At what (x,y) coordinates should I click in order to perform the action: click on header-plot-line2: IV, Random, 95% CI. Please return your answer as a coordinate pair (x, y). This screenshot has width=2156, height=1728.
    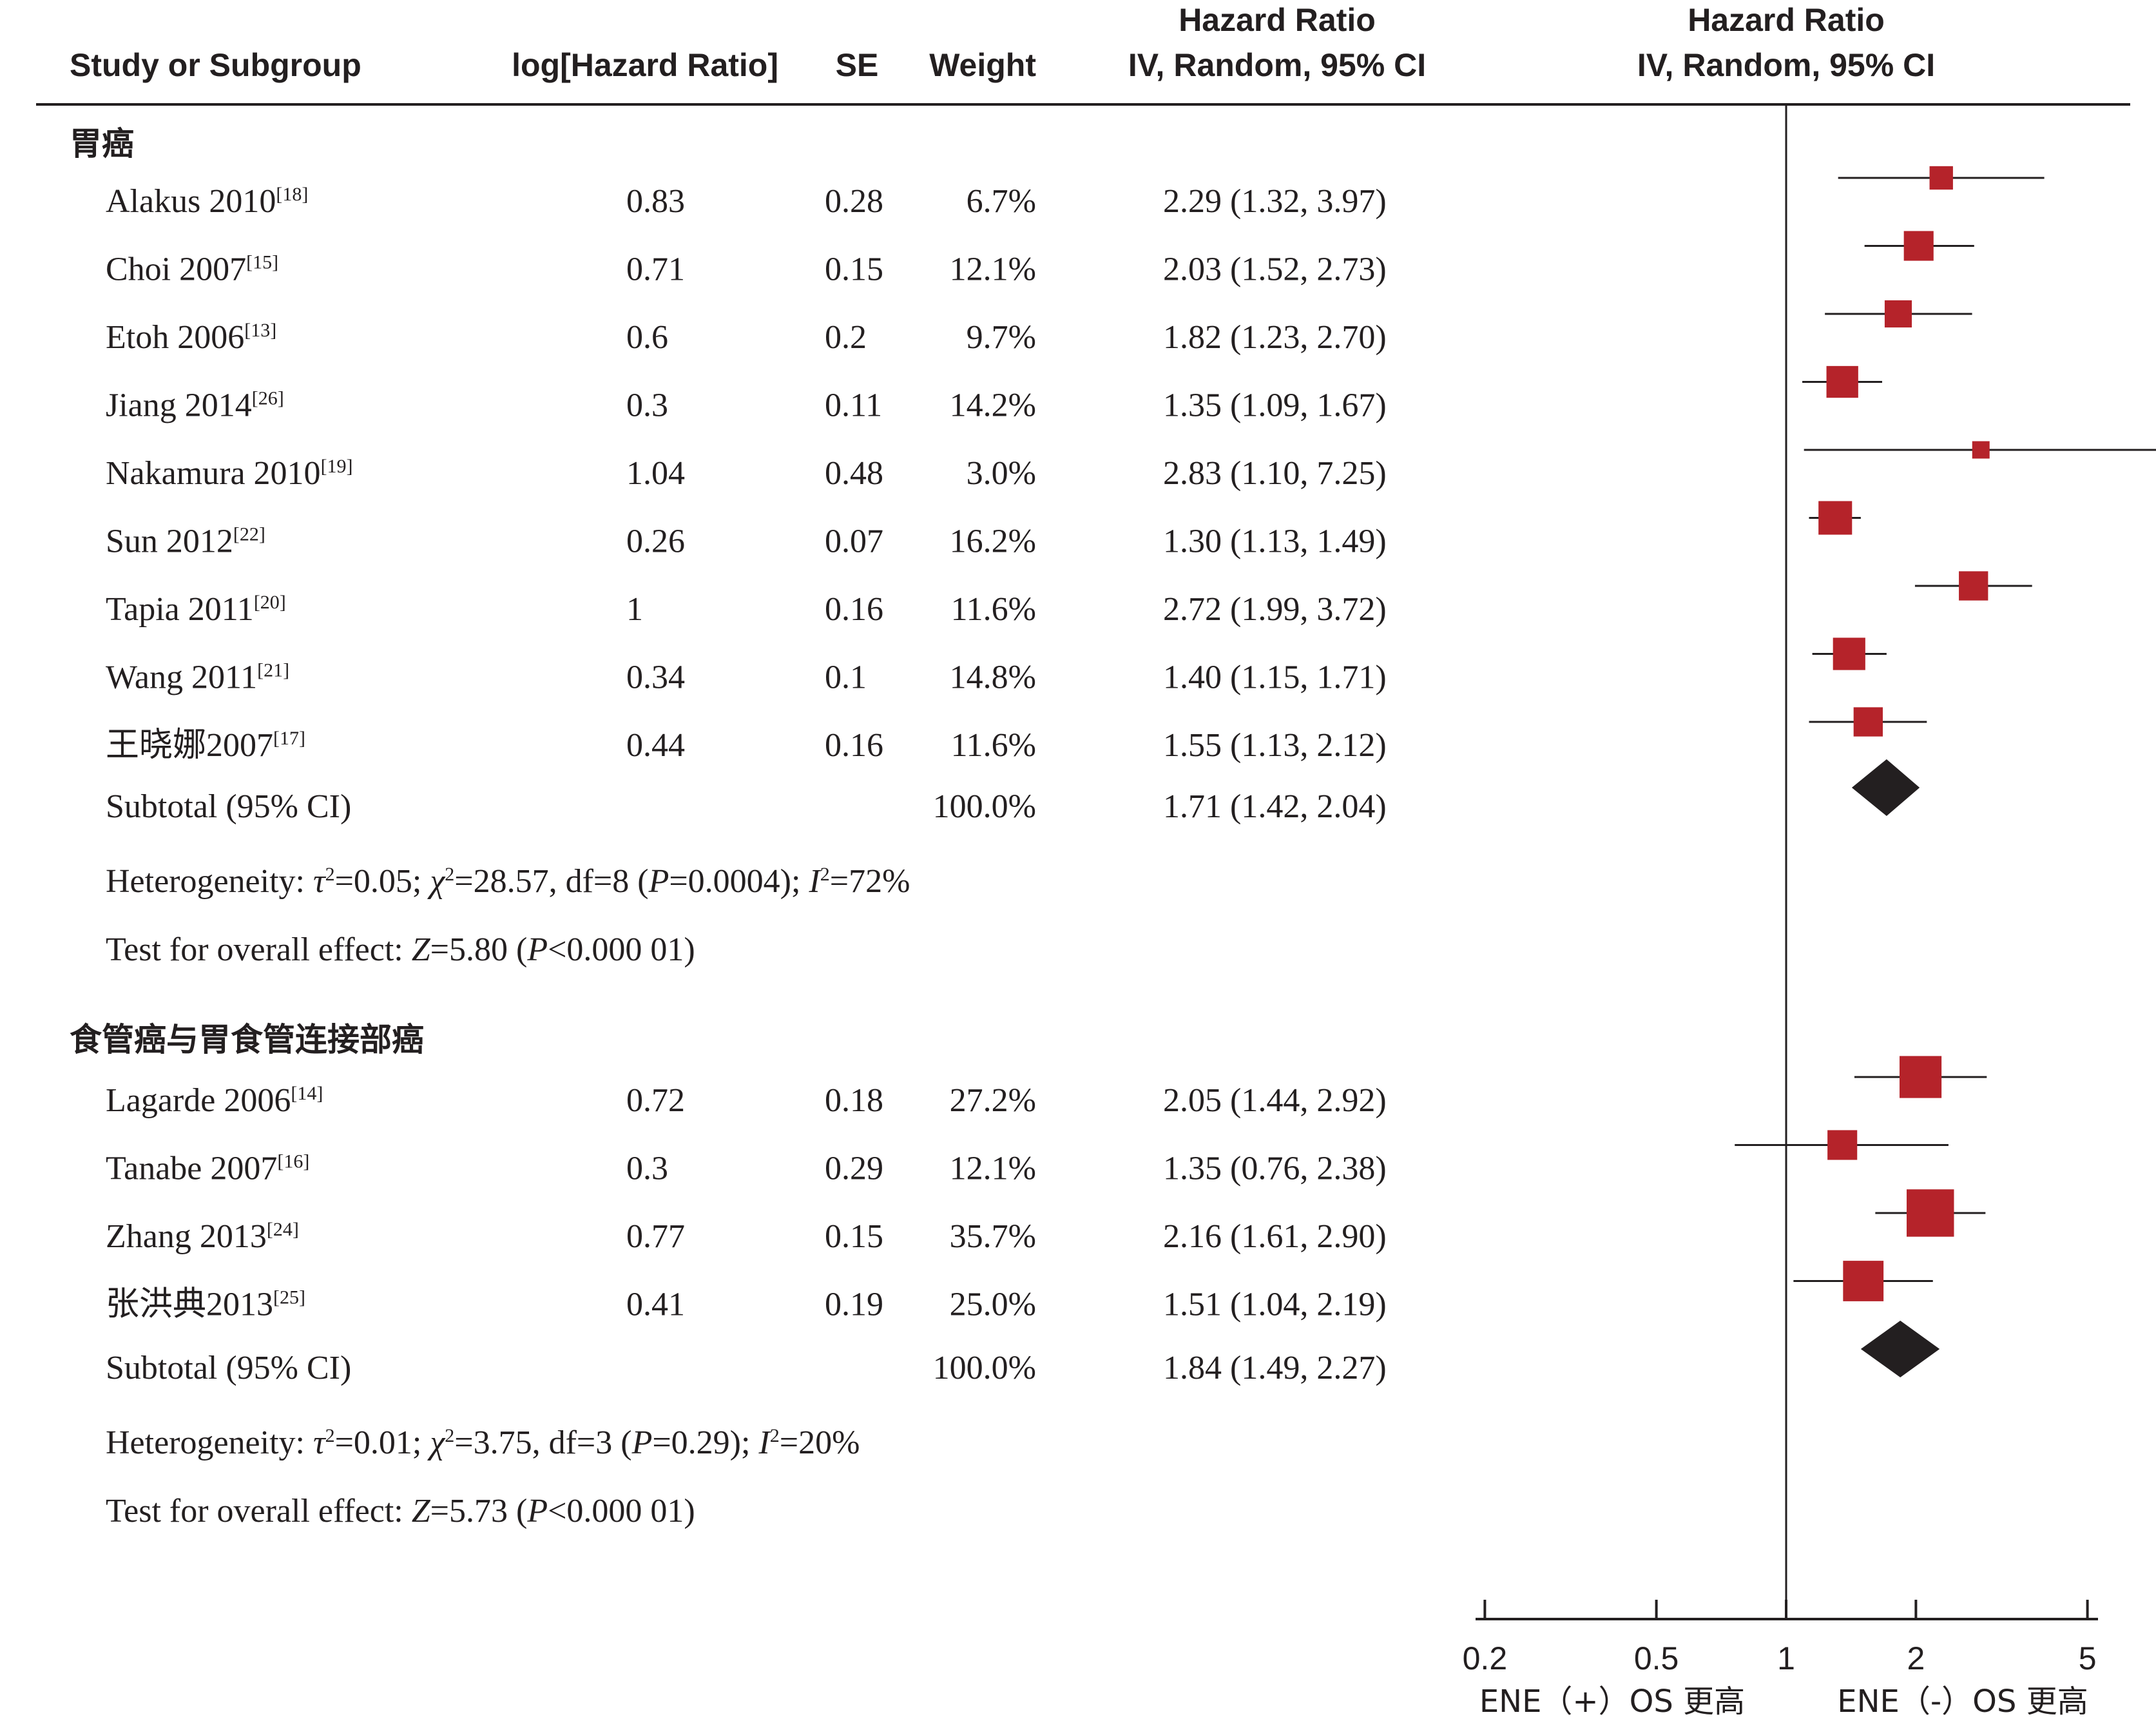
    Looking at the image, I should click on (1786, 65).